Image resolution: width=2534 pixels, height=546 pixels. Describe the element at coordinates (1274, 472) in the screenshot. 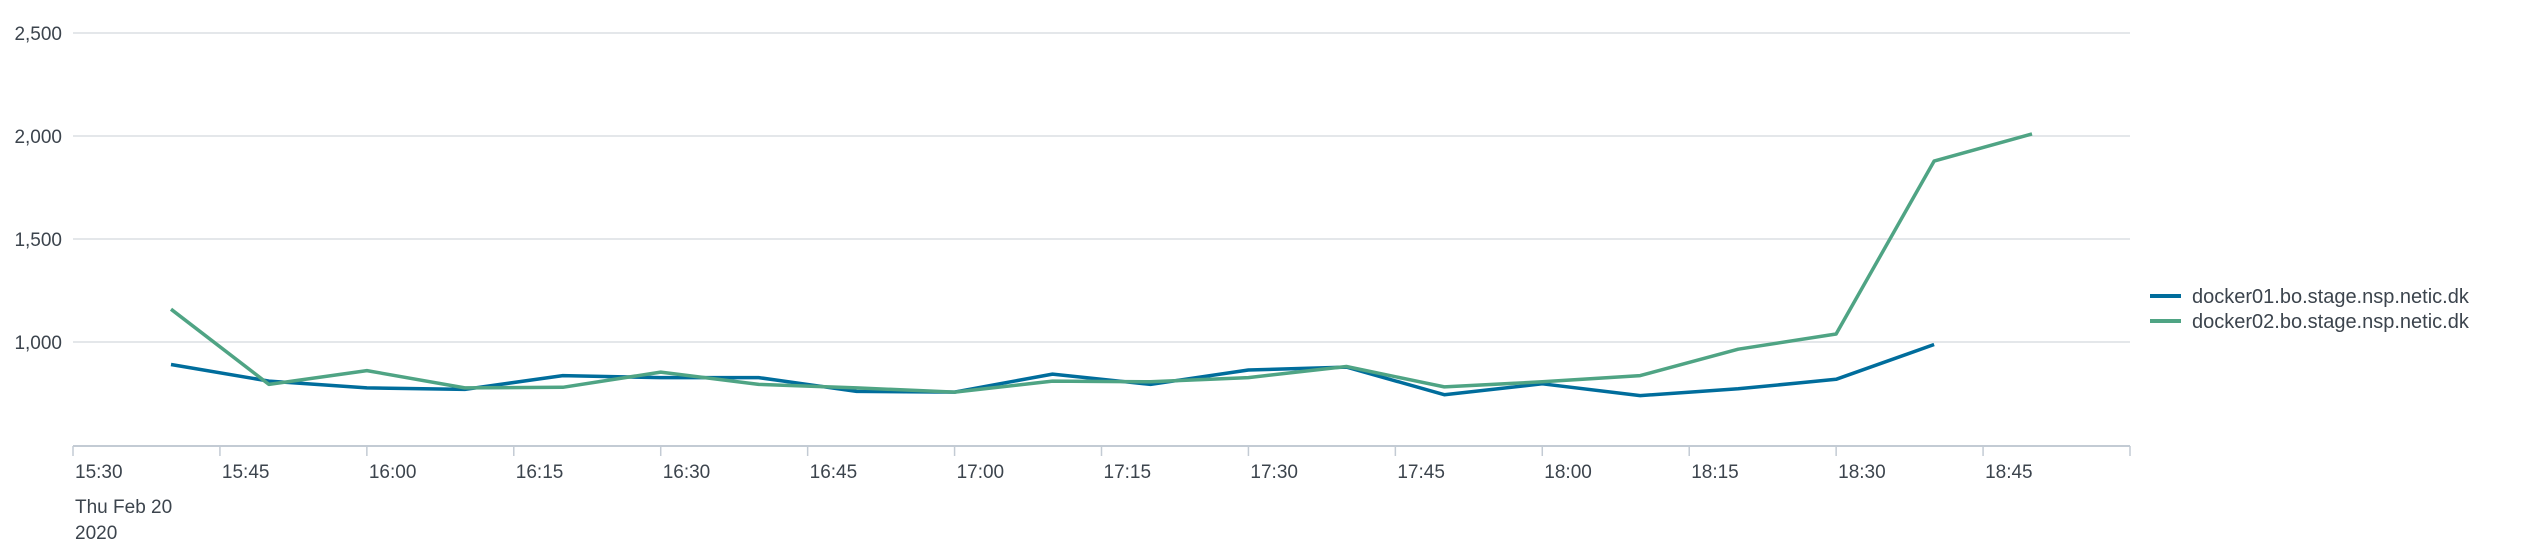

I see `x-tick-label: 17:30` at that location.